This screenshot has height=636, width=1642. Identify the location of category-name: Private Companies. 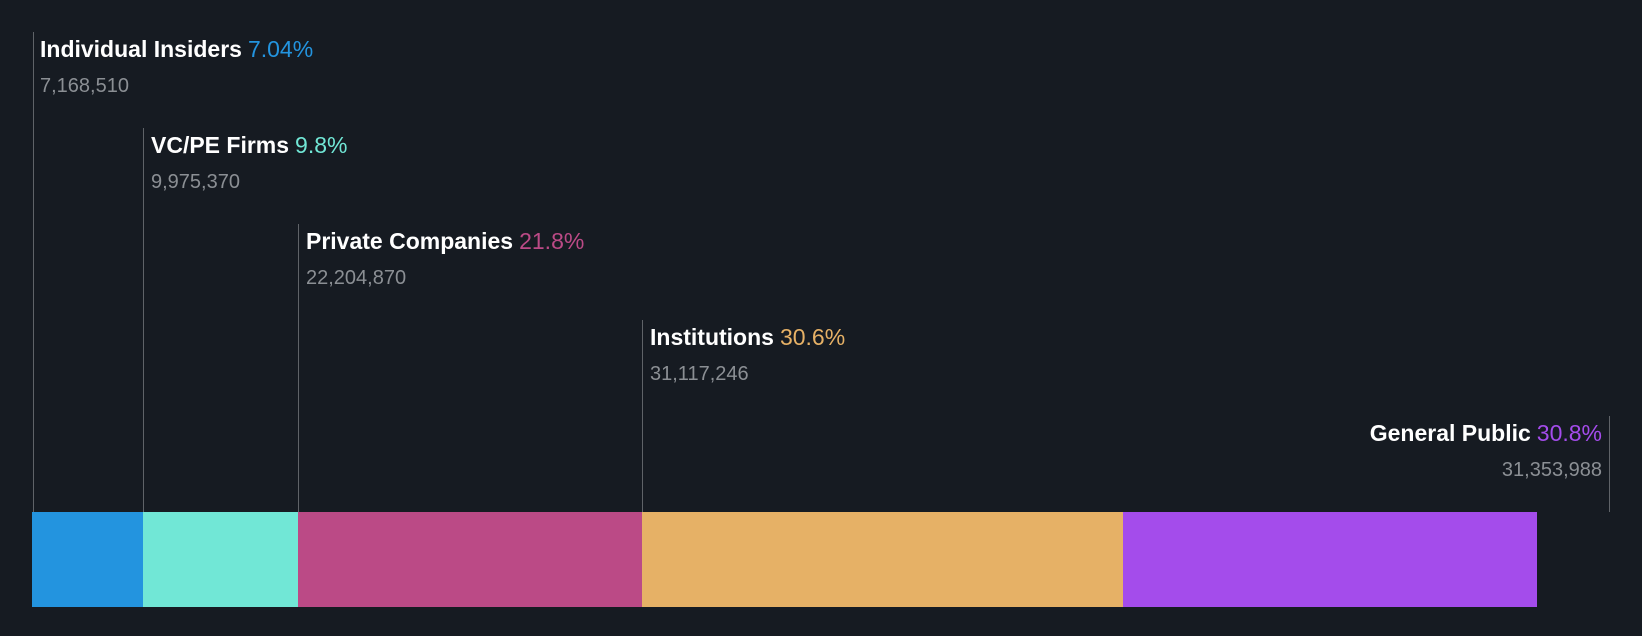
(410, 241).